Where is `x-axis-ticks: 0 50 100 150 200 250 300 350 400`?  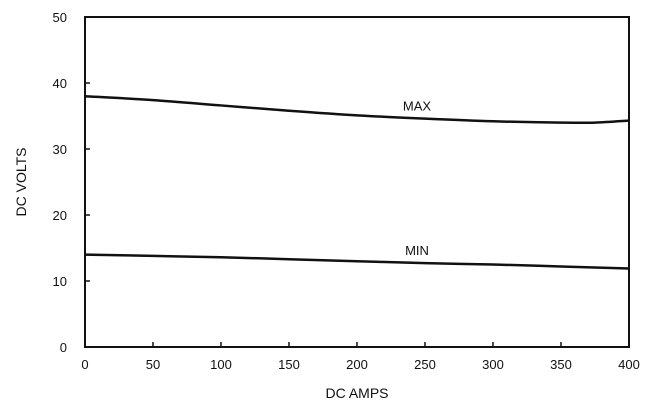 x-axis-ticks: 0 50 100 150 200 250 300 350 400 is located at coordinates (360, 357).